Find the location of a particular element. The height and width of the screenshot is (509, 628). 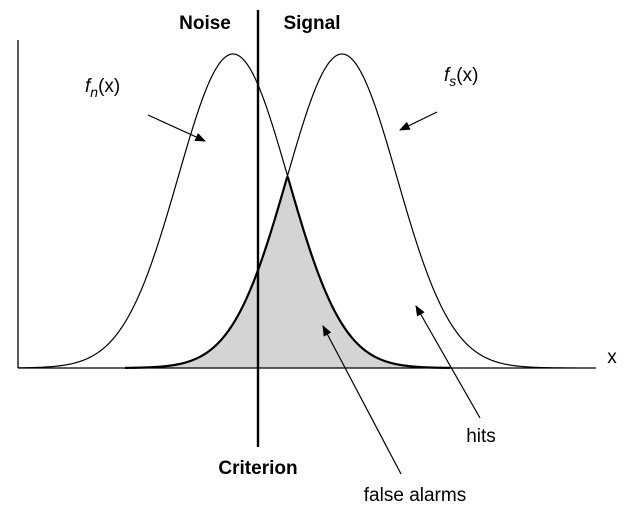

signal-density-label: fs(x) is located at coordinates (461, 77).